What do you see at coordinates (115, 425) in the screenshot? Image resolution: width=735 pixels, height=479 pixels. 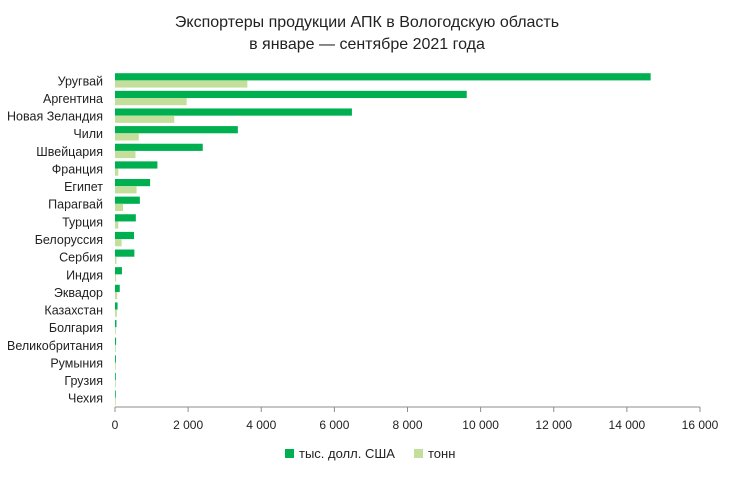 I see `x-tick-label: 0` at bounding box center [115, 425].